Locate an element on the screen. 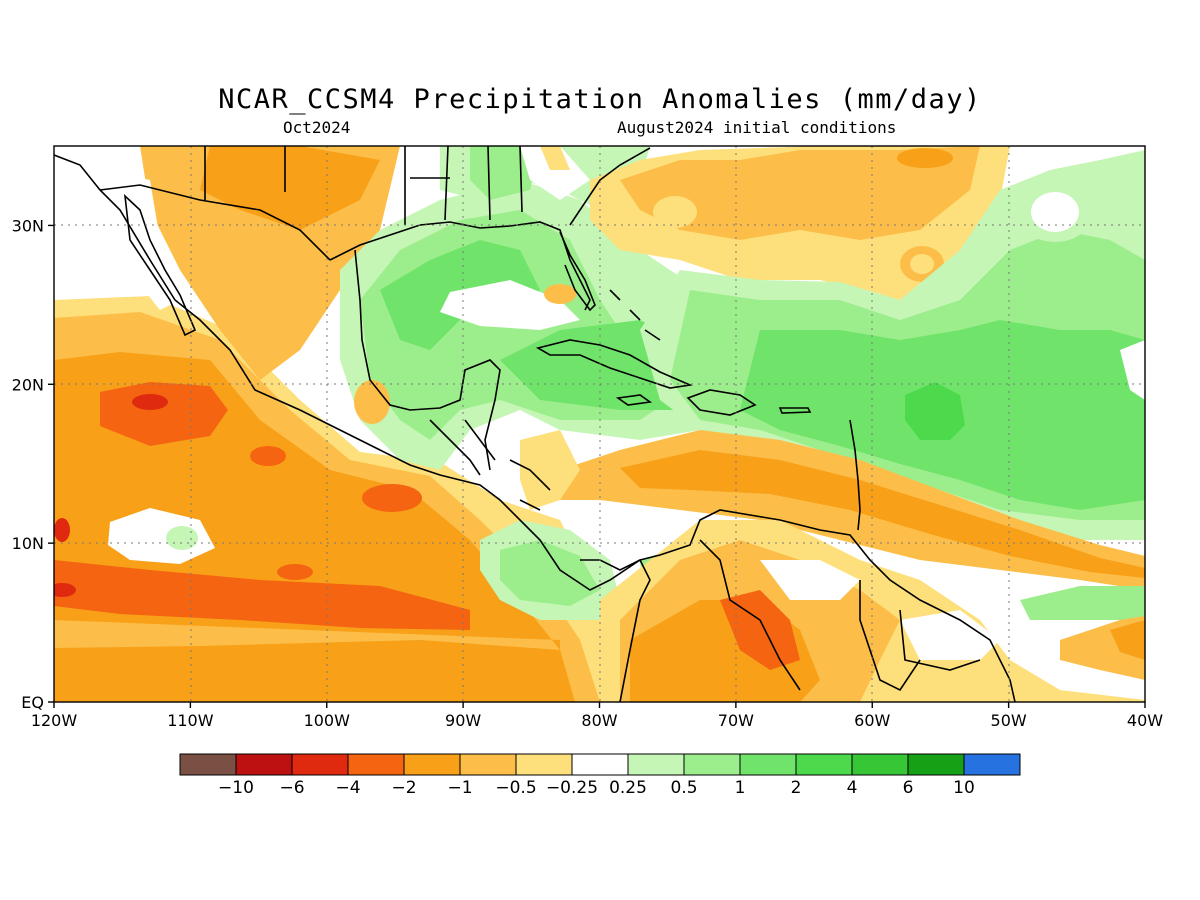 This screenshot has height=900, width=1200. pacific-dry-core is located at coordinates (262, 595).